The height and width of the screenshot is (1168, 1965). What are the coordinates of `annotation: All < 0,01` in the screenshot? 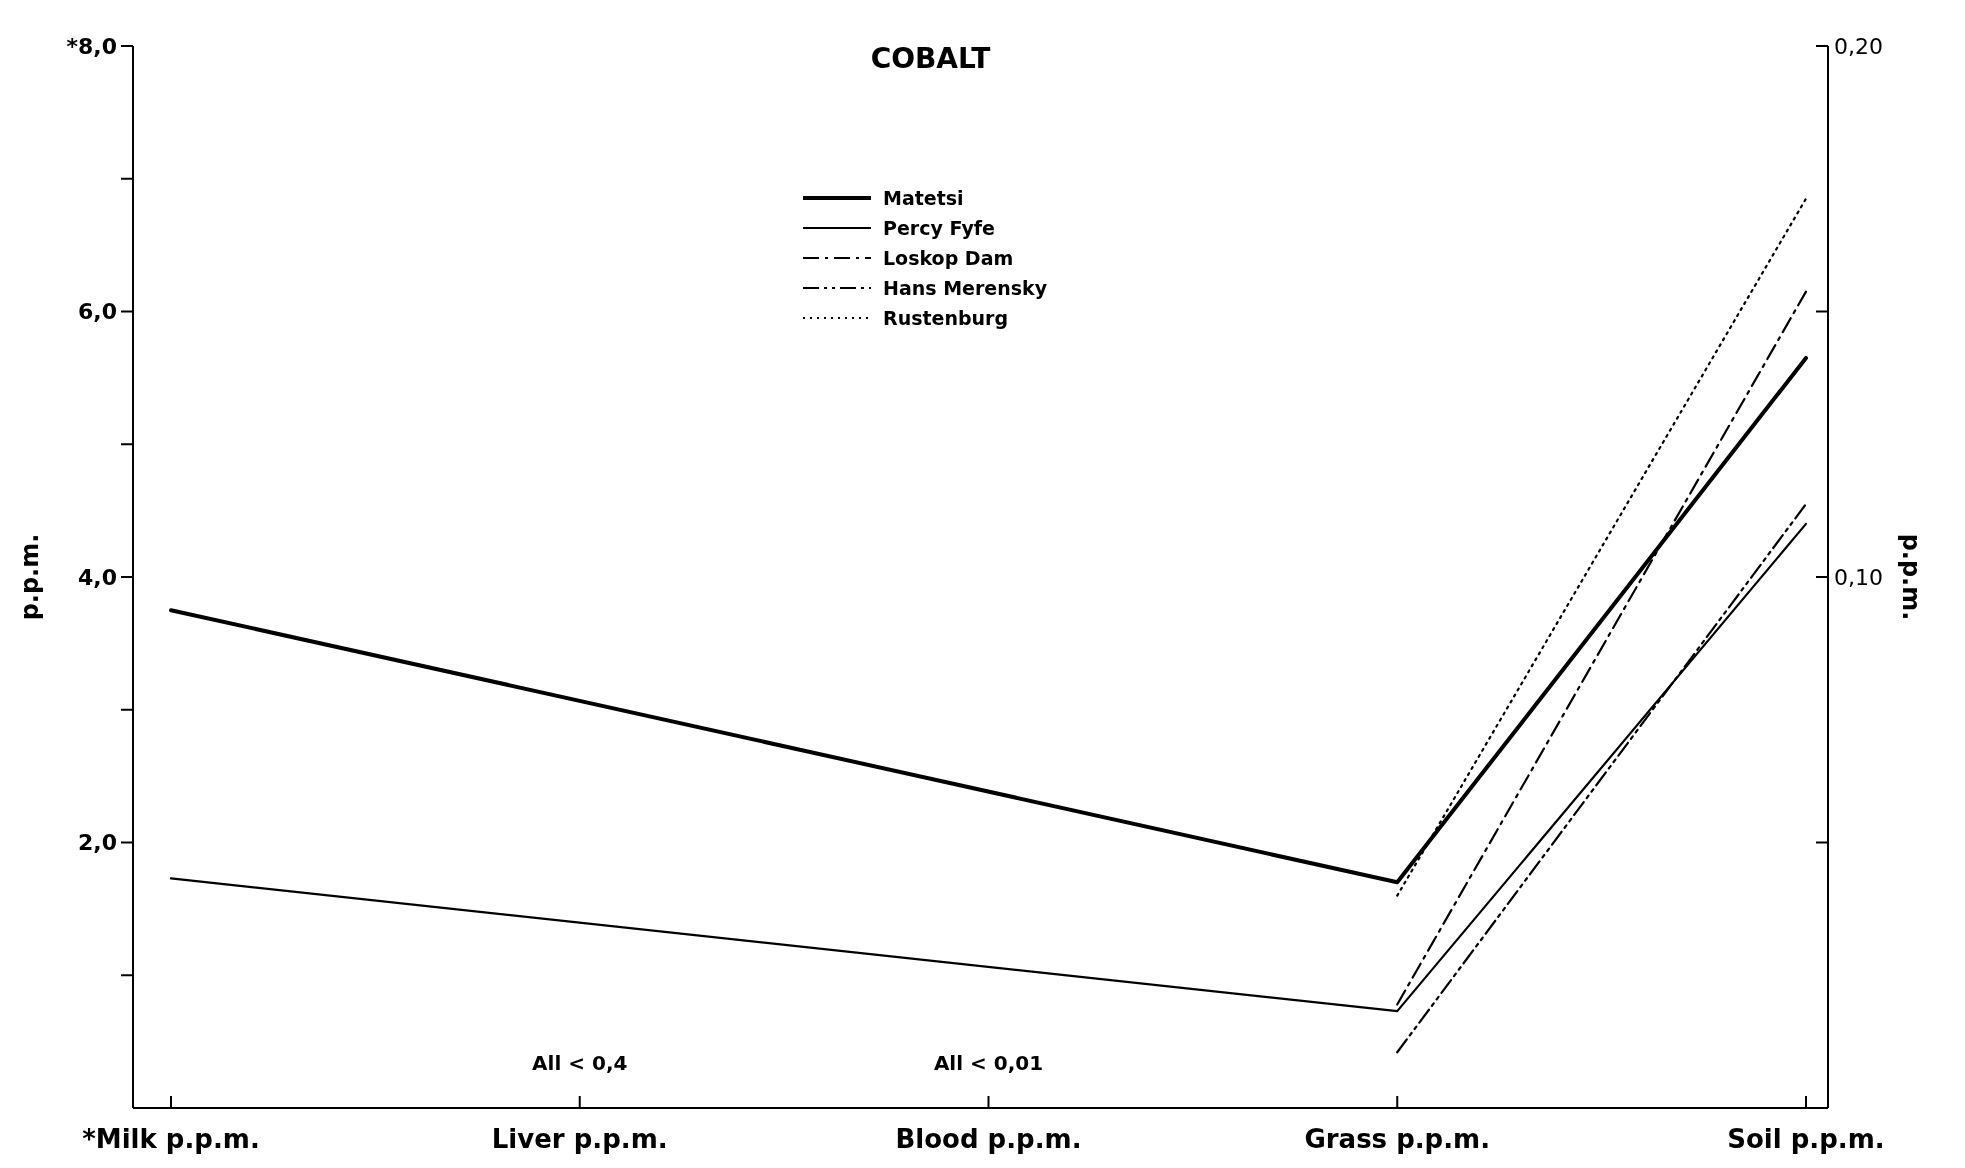 It's located at (988, 1063).